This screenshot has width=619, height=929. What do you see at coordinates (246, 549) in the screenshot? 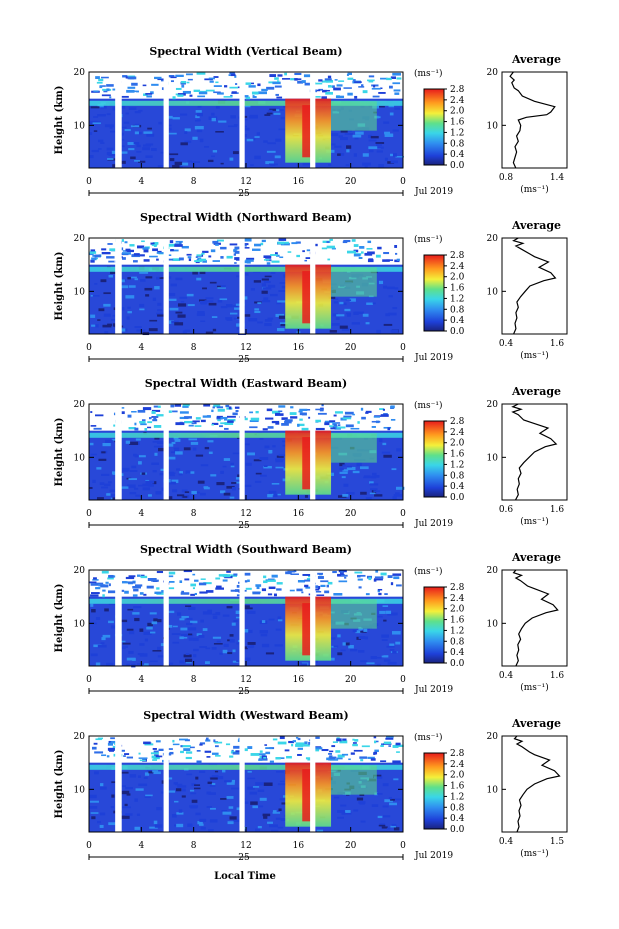
I see `panel-title: Spectral Width (Southward Beam)` at bounding box center [246, 549].